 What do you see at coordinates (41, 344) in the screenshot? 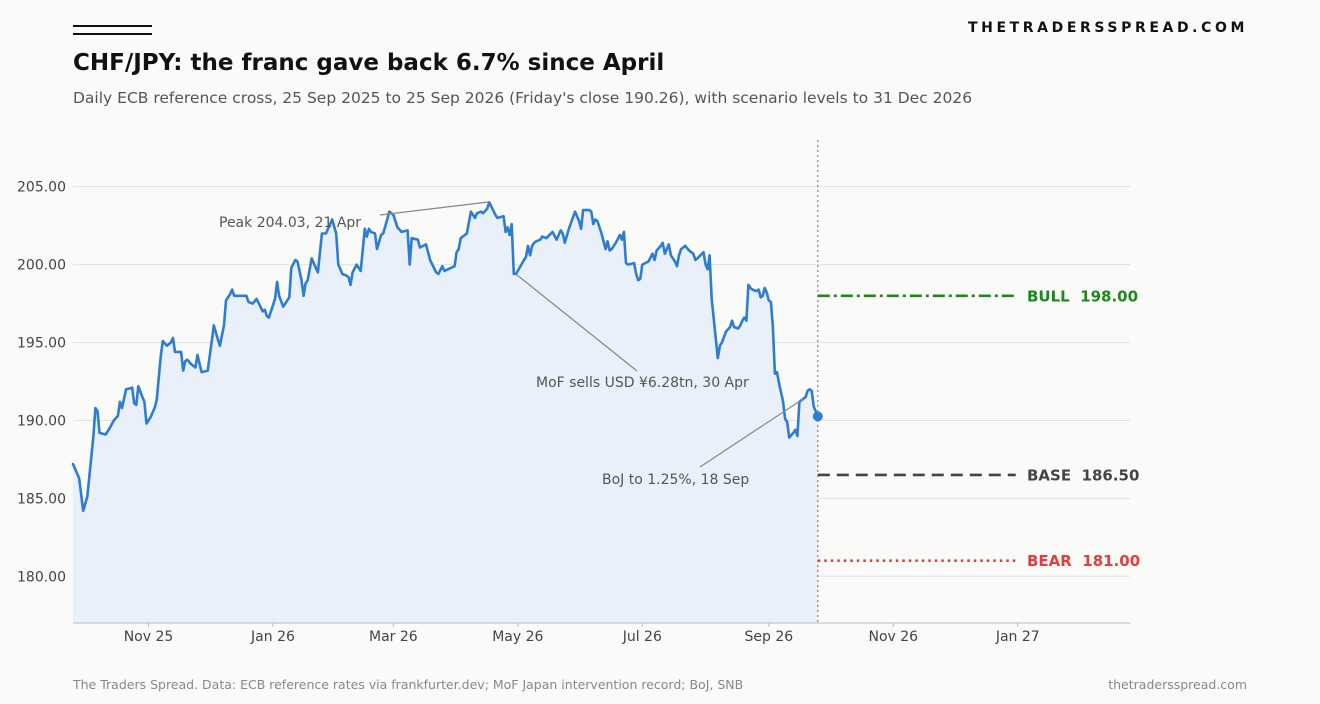
I see `y-tick-label: 195.00` at bounding box center [41, 344].